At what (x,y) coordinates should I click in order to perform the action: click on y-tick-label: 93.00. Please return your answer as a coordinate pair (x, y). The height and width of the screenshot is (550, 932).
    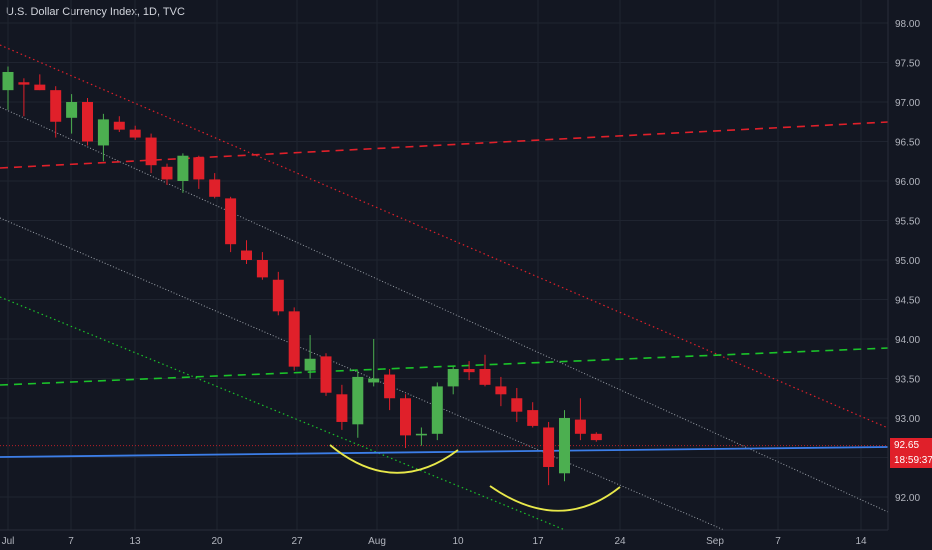
    Looking at the image, I should click on (907, 419).